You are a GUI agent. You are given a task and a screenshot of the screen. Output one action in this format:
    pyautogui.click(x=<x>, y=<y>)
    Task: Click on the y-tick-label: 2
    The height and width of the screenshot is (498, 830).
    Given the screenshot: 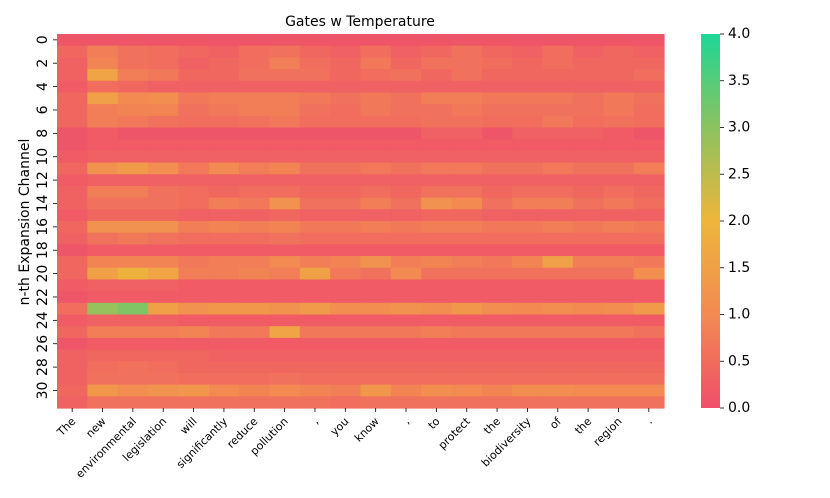 What is the action you would take?
    pyautogui.click(x=43, y=63)
    